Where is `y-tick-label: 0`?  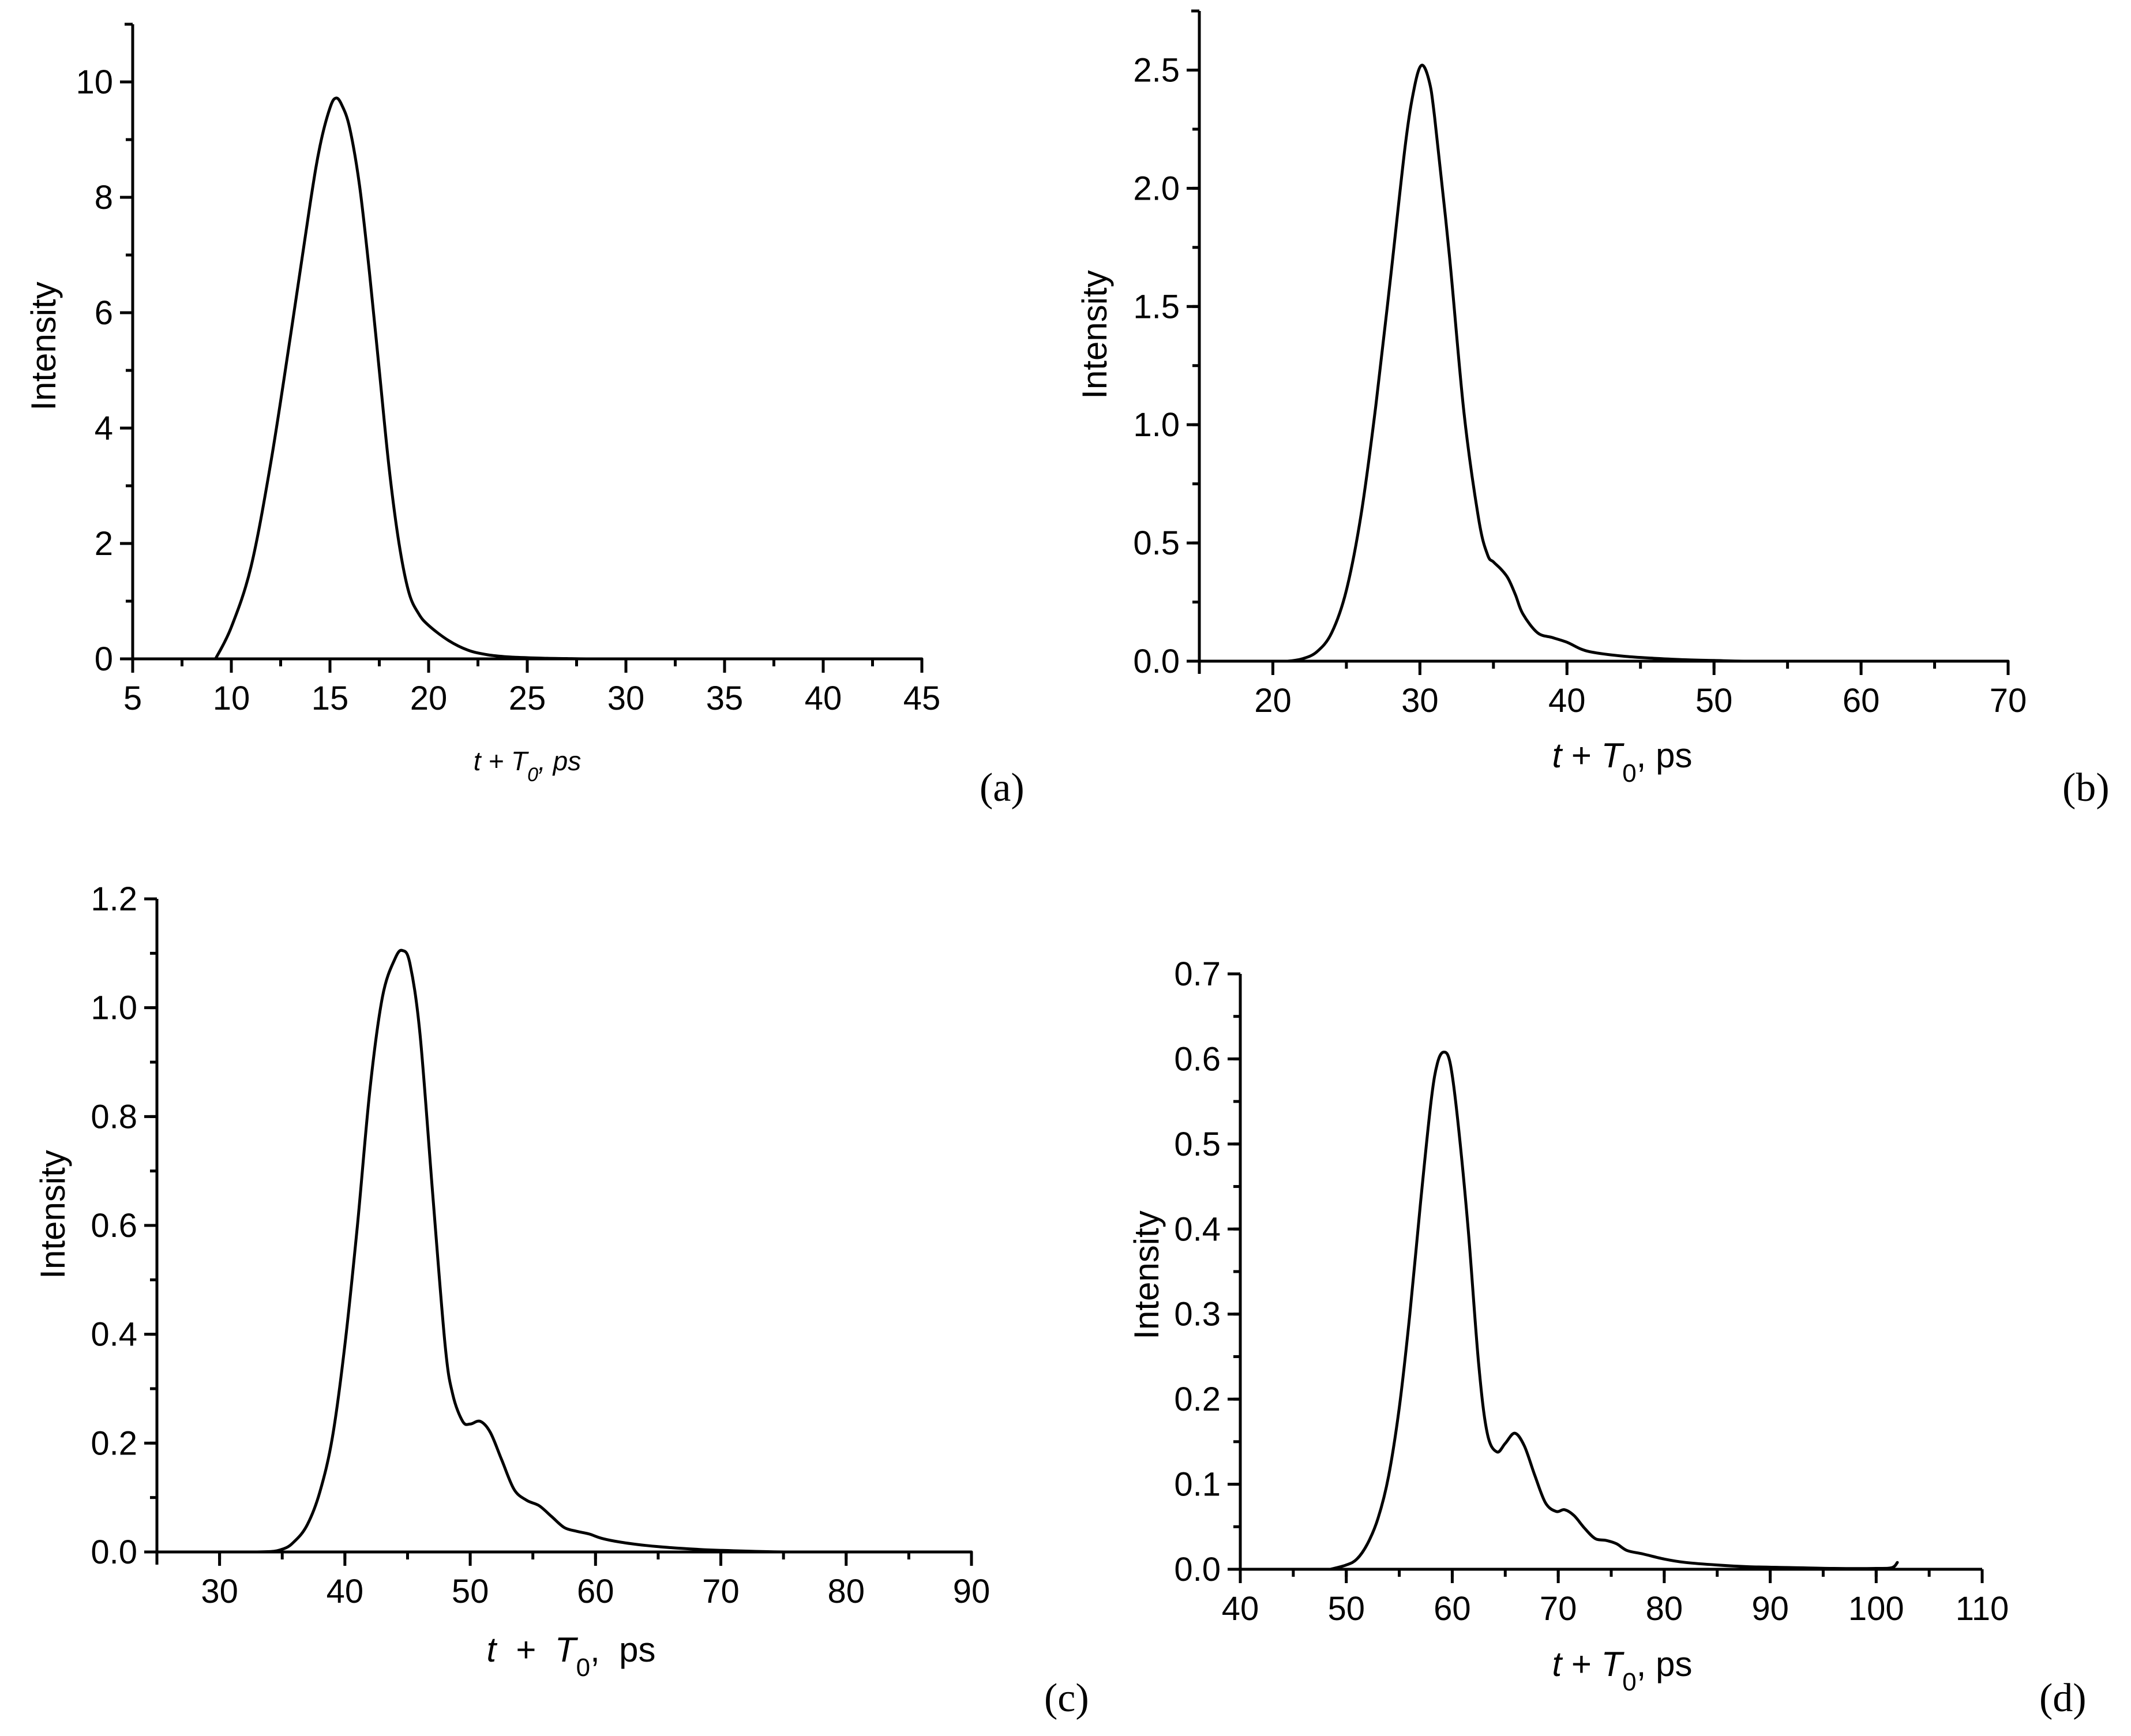
y-tick-label: 0 is located at coordinates (104, 659).